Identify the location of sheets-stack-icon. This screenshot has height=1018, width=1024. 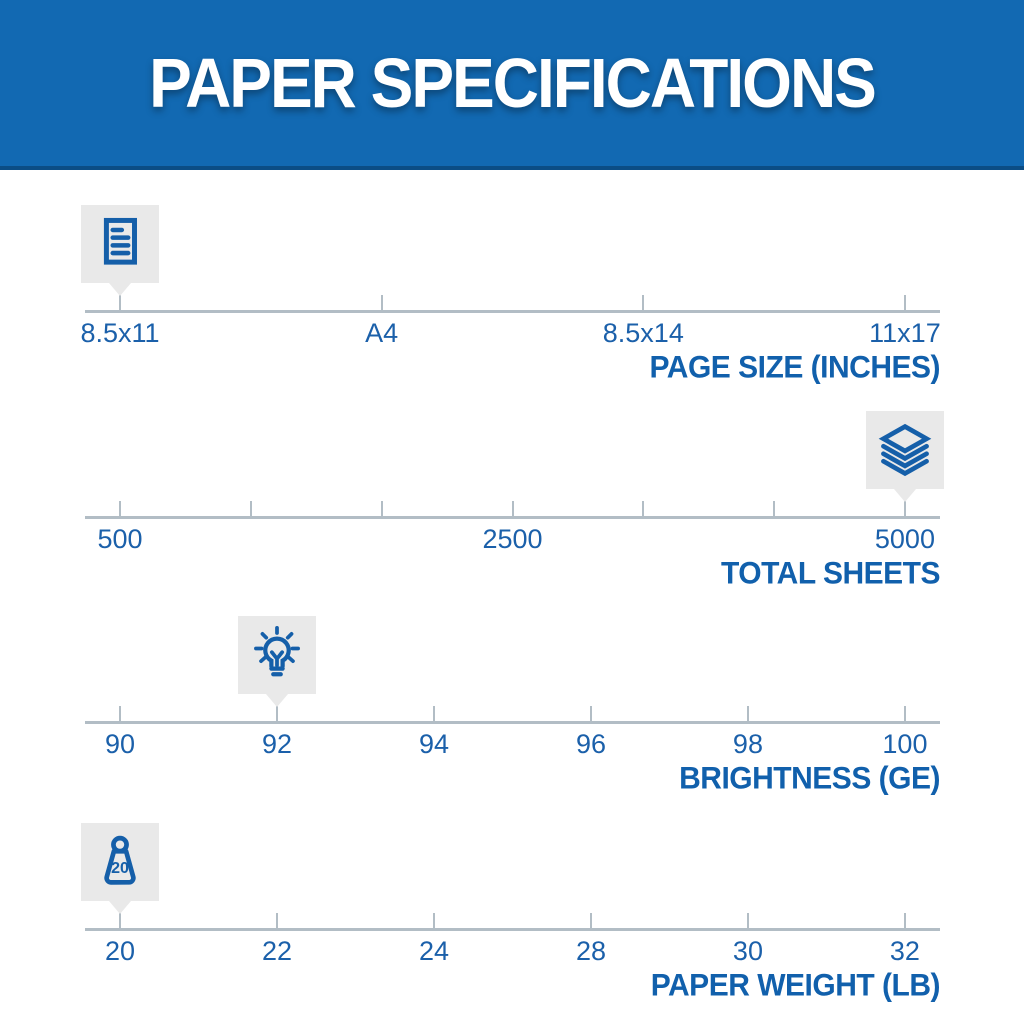
(904, 450).